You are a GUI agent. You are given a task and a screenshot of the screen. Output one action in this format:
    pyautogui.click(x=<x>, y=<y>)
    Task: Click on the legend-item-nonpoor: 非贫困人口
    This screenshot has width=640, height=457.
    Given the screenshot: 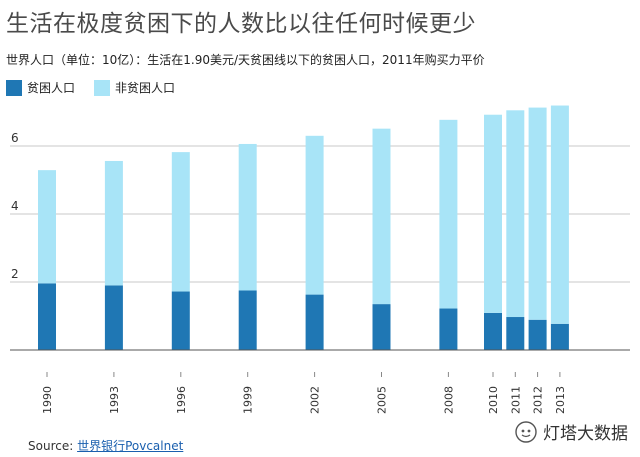 What is the action you would take?
    pyautogui.click(x=134, y=87)
    